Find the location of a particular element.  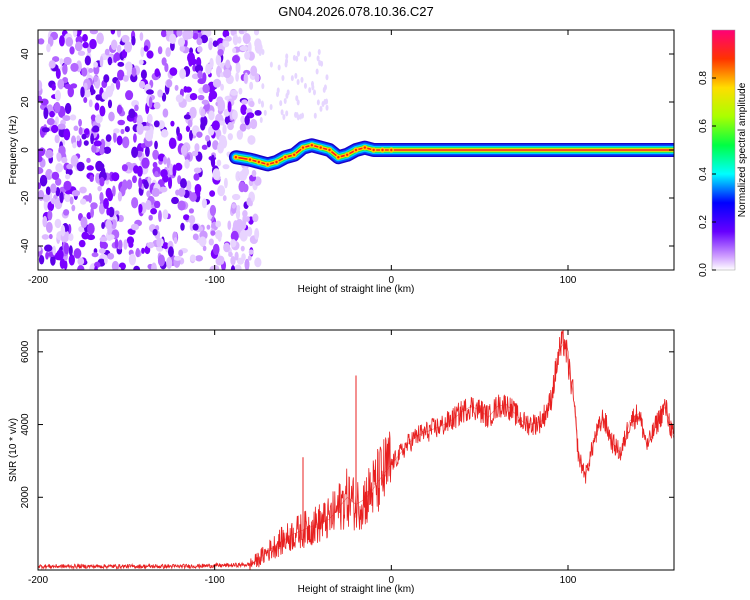

figure-title: GN04.2026.078.10.36.C27 is located at coordinates (355, 11).